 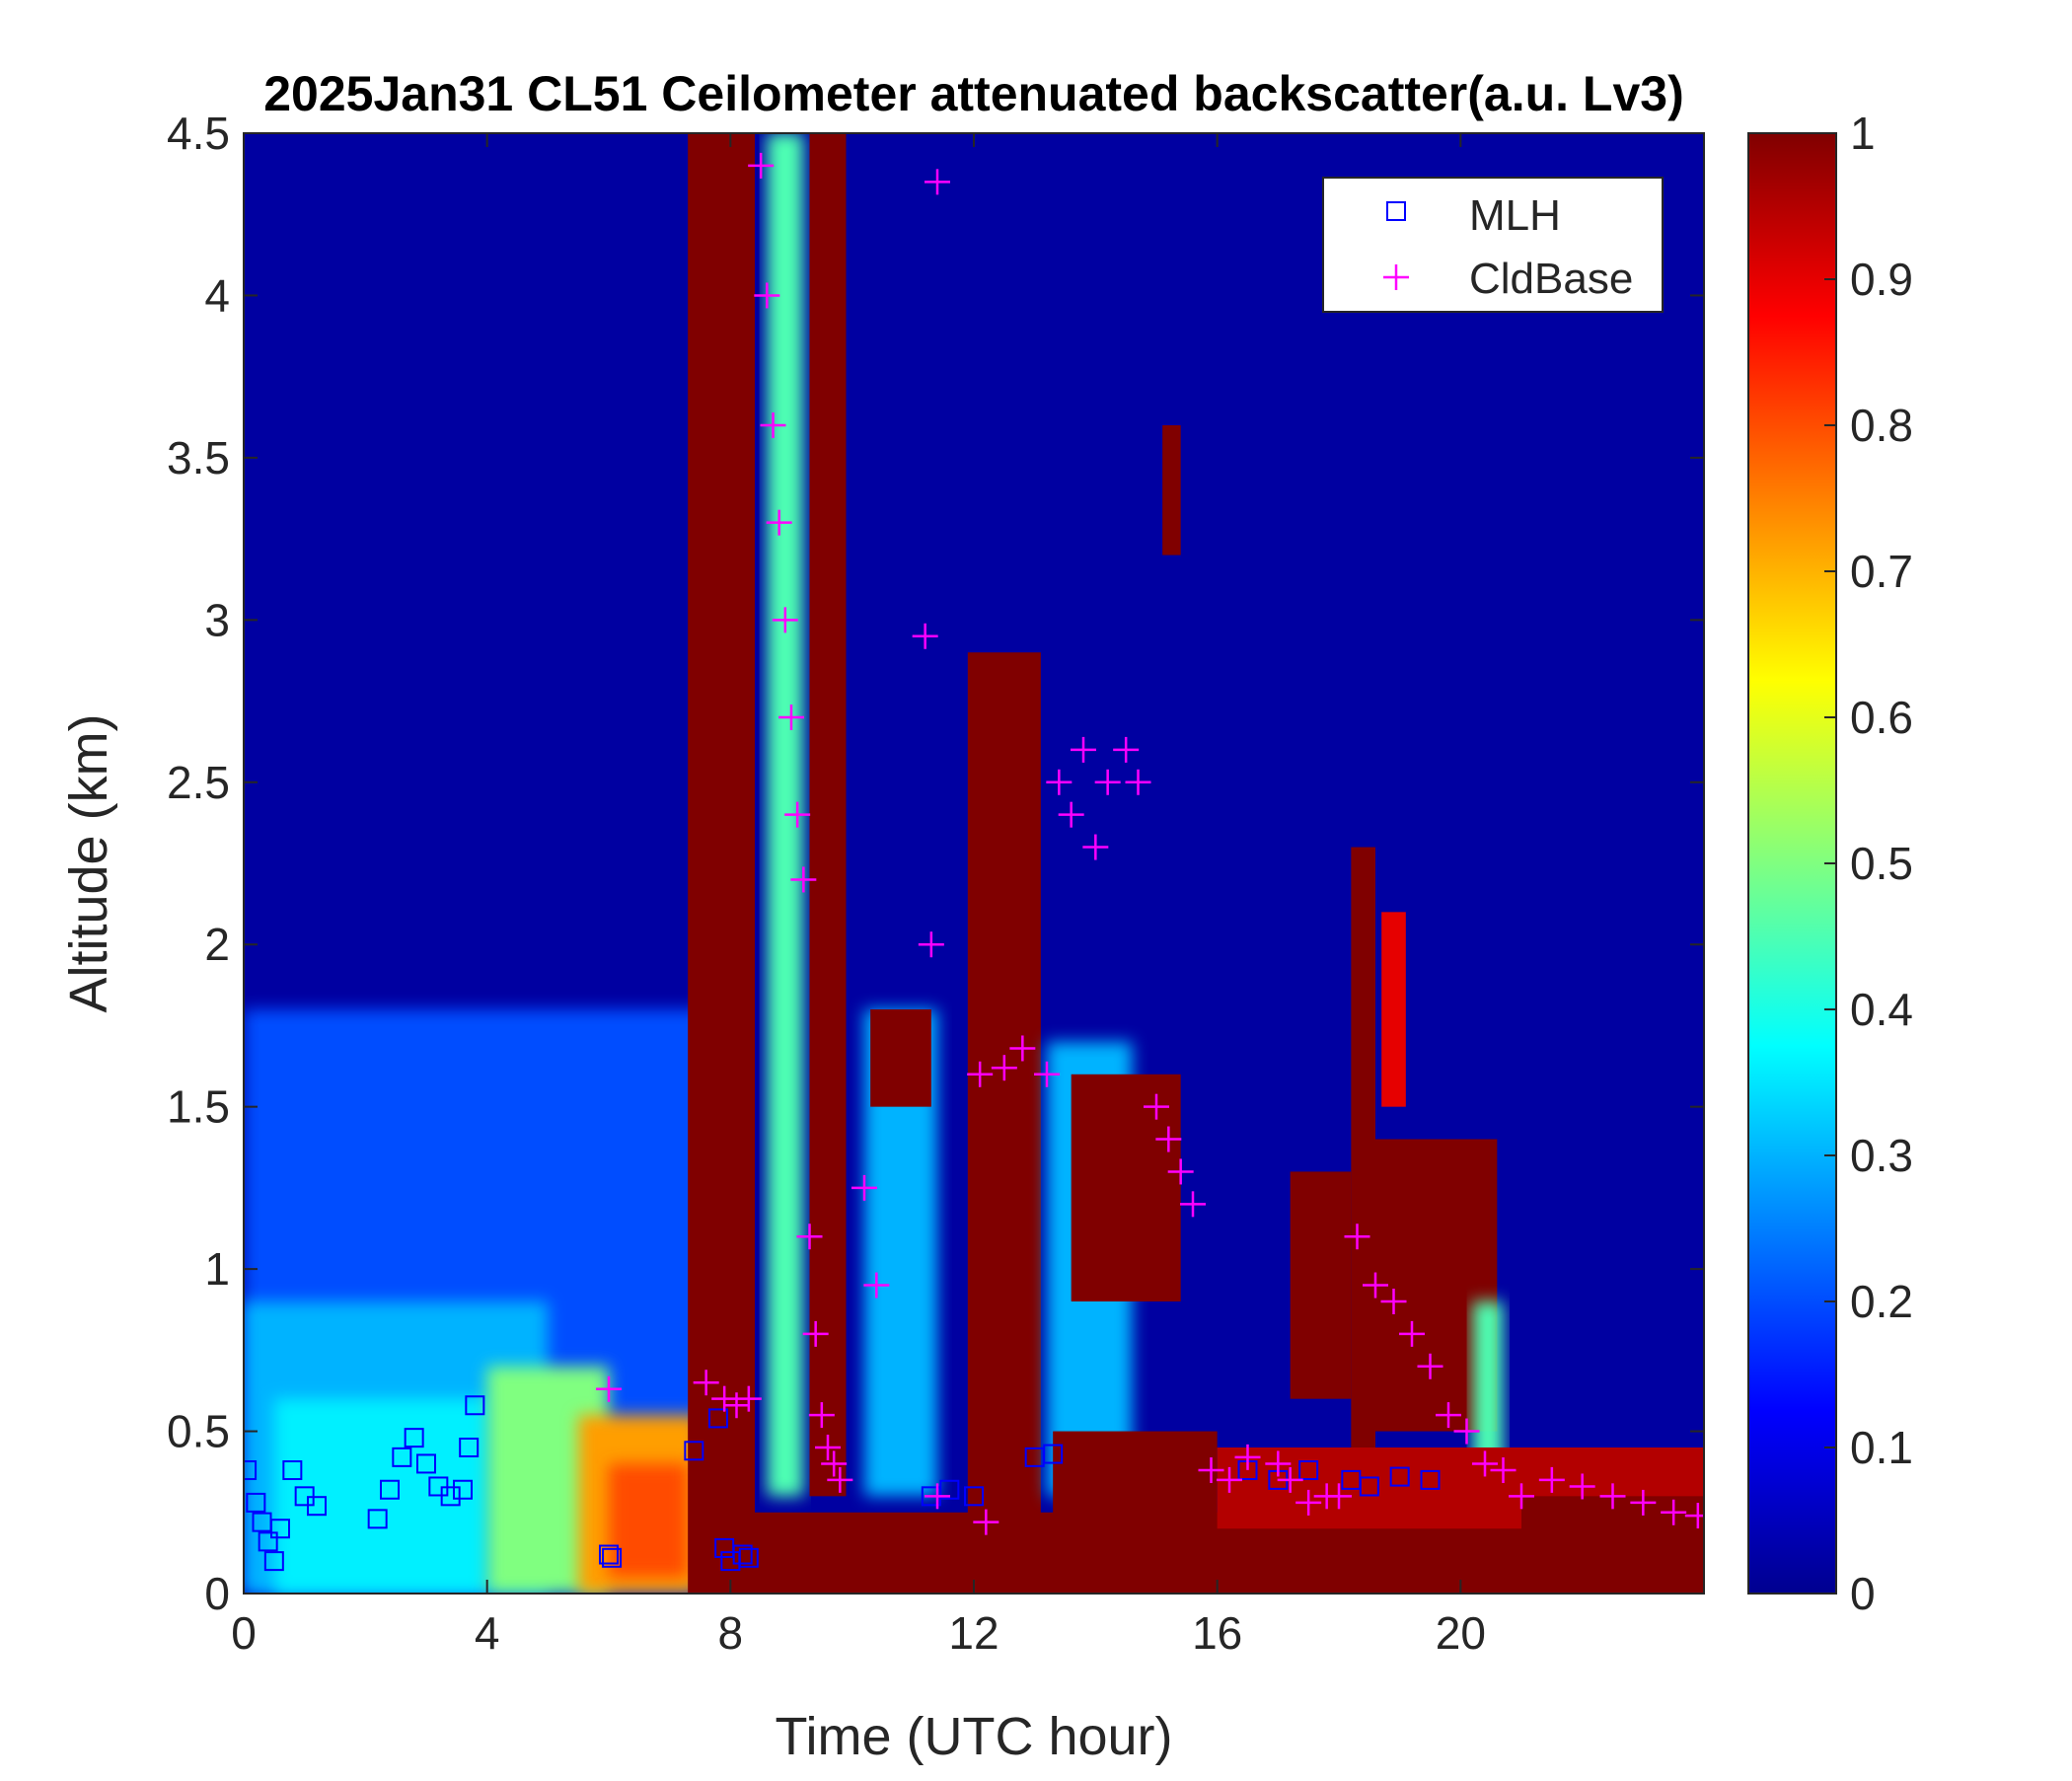 I want to click on colorbar-tick-label: 0, so click(x=1863, y=1594).